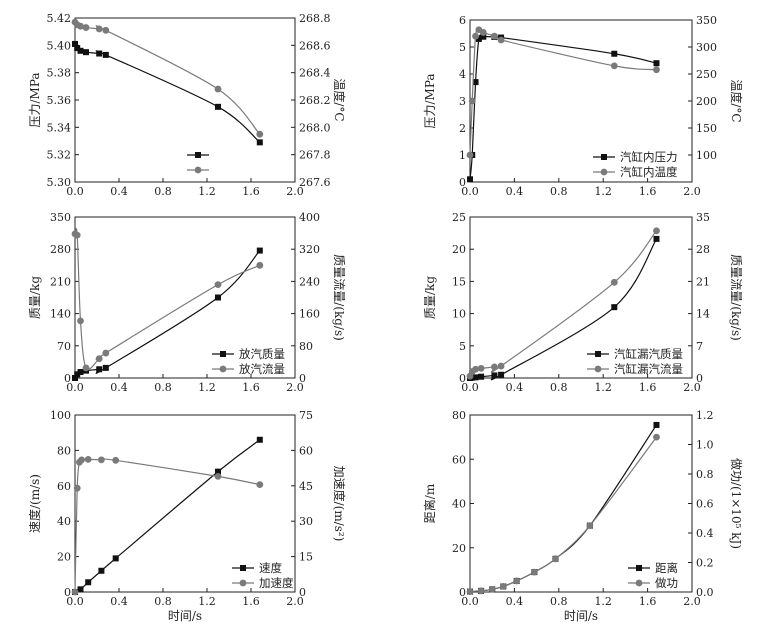  Describe the element at coordinates (59, 155) in the screenshot. I see `y-tick-label: 5.32` at that location.